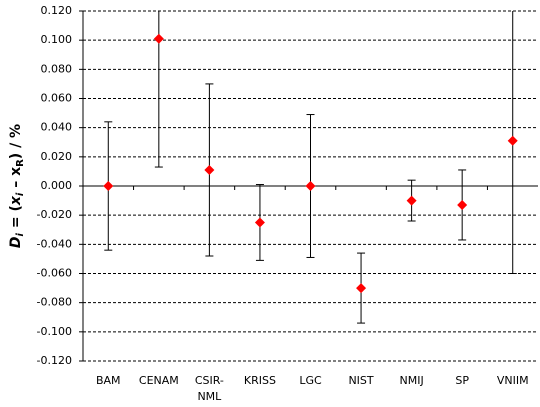  I want to click on y-tick-label: 0.080, so click(57, 68).